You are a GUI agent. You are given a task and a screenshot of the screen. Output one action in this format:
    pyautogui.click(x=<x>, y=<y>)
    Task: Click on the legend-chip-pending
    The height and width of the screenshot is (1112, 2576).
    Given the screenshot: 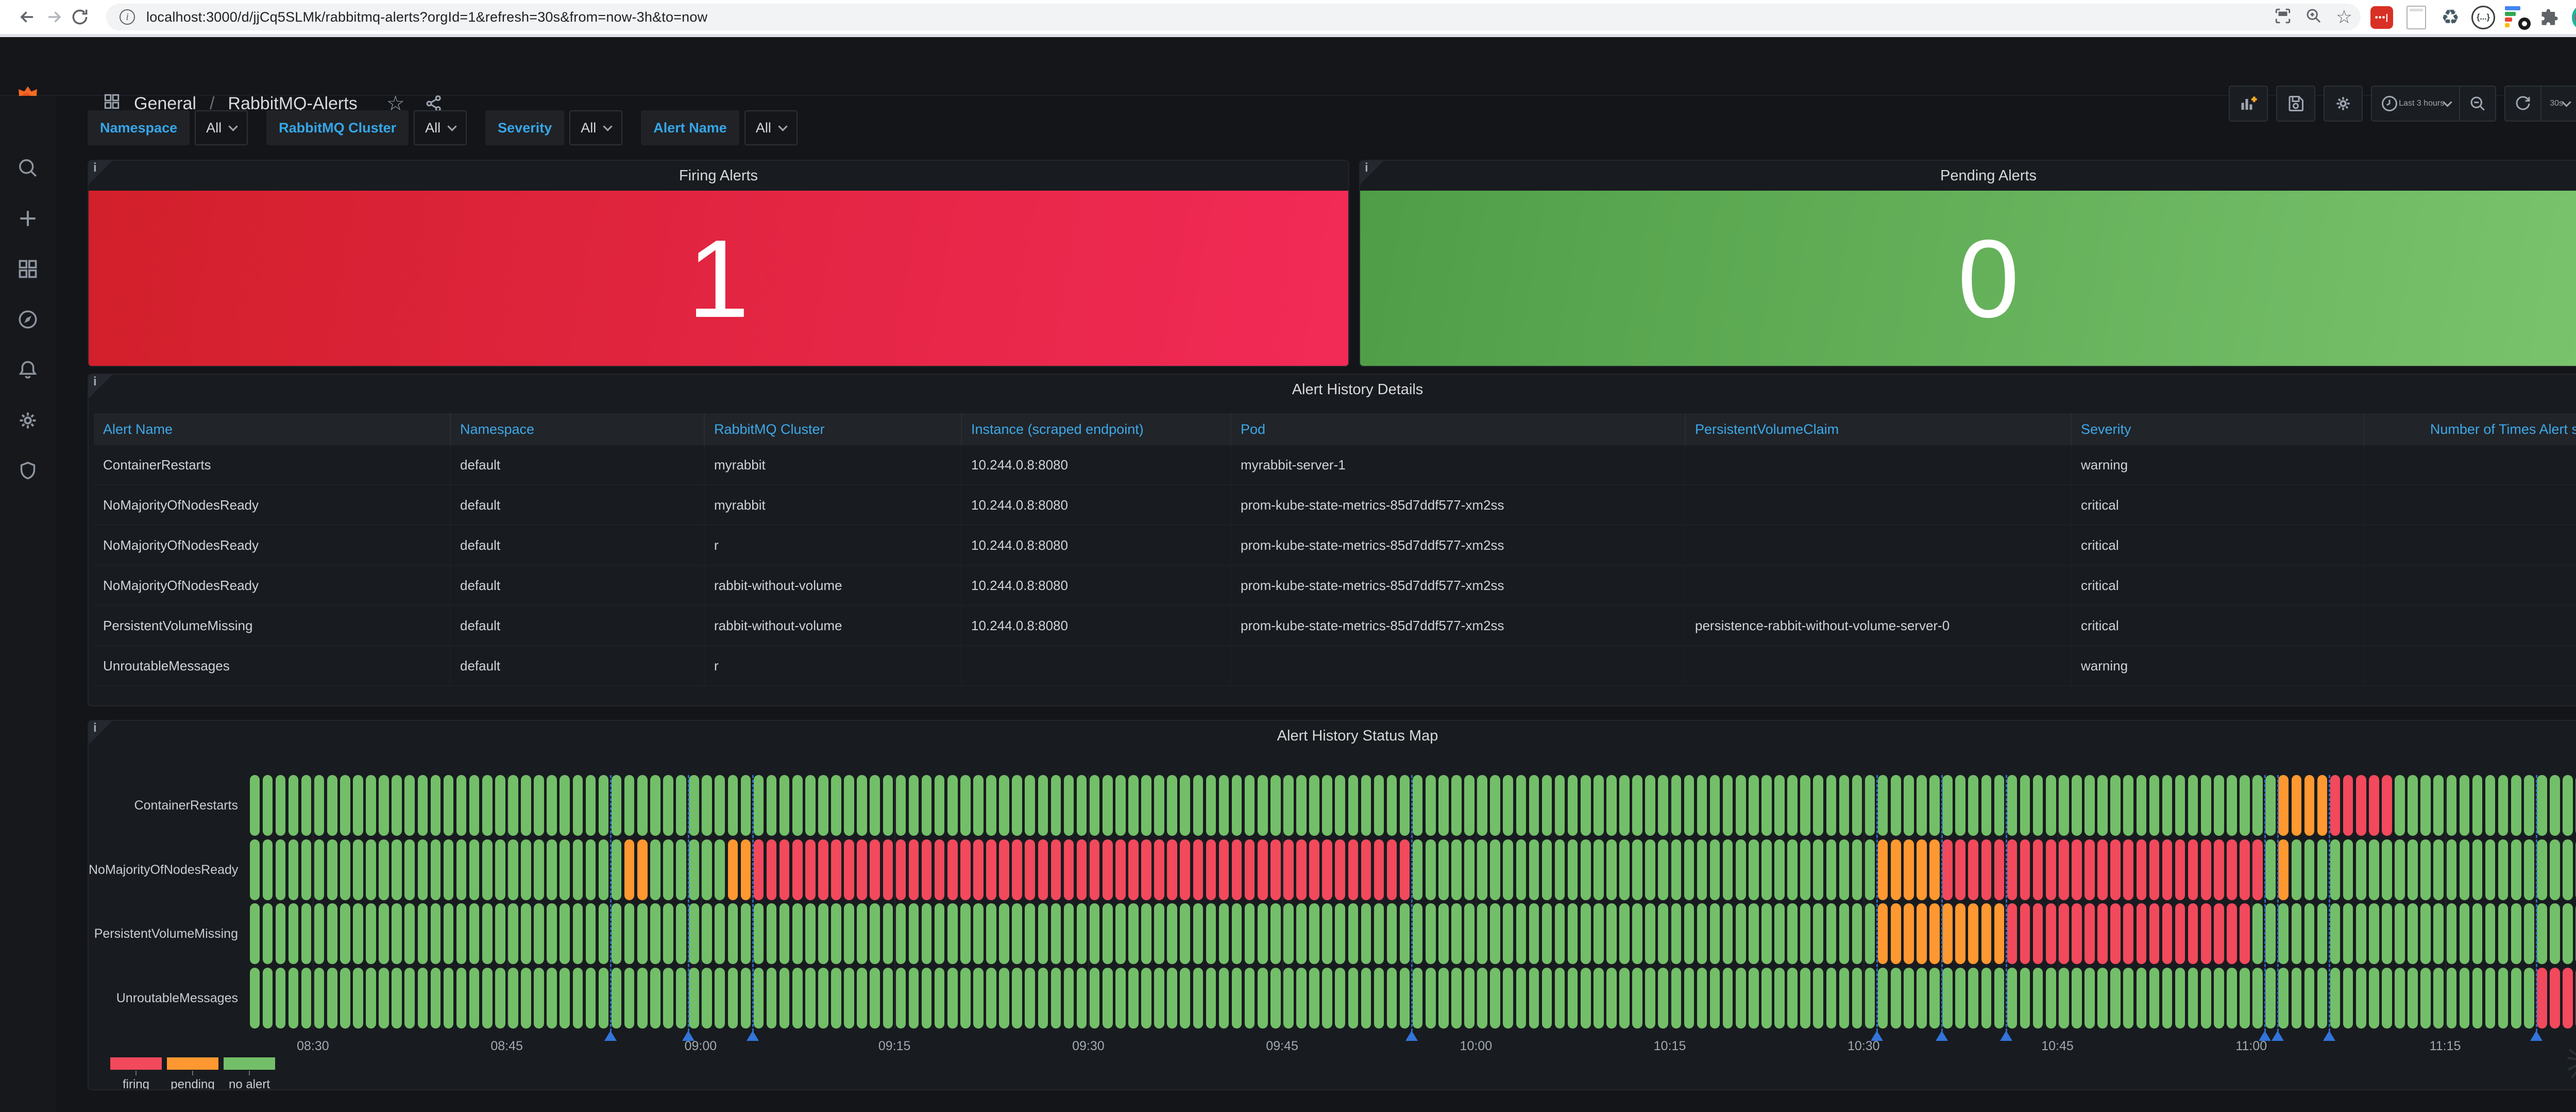 What is the action you would take?
    pyautogui.click(x=193, y=1063)
    